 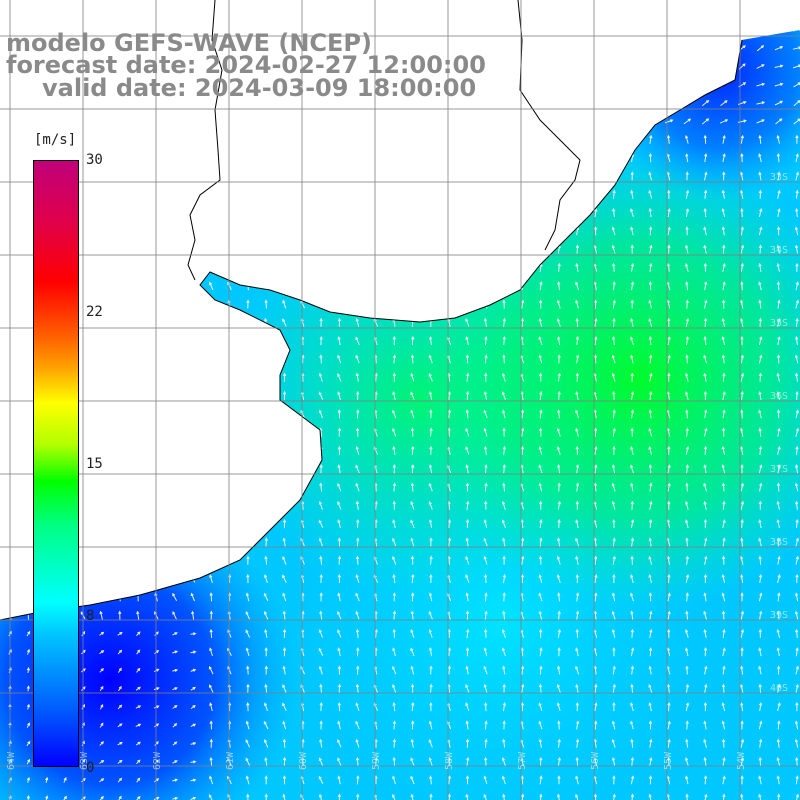 I want to click on longitude-label: 64W, so click(x=11, y=760).